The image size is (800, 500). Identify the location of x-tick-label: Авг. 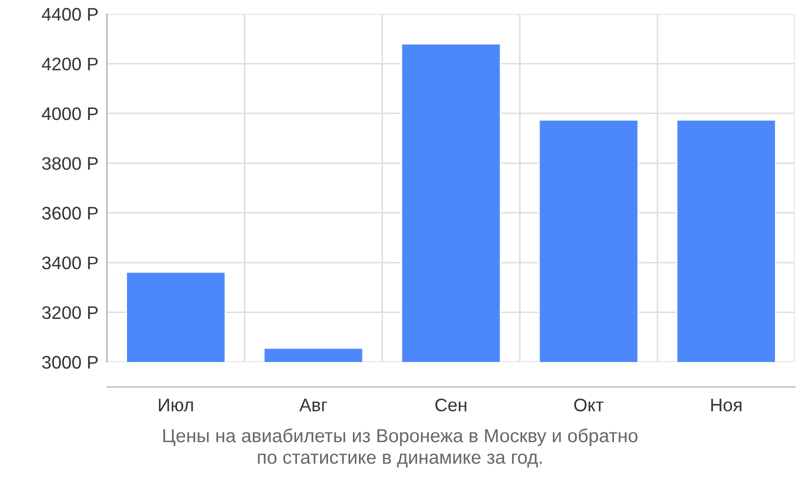
(313, 405).